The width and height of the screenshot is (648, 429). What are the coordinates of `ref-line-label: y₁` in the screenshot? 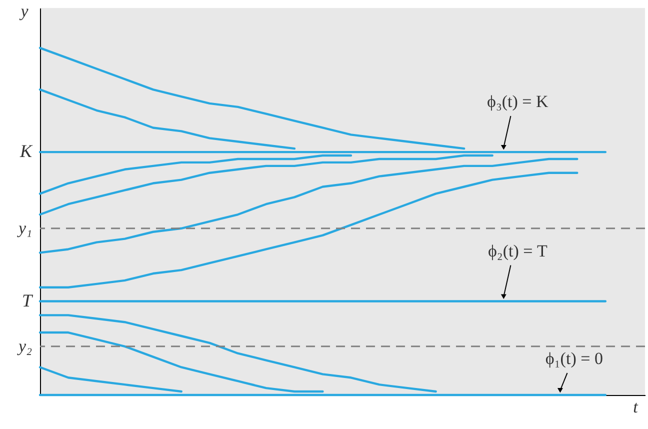 It's located at (24, 228).